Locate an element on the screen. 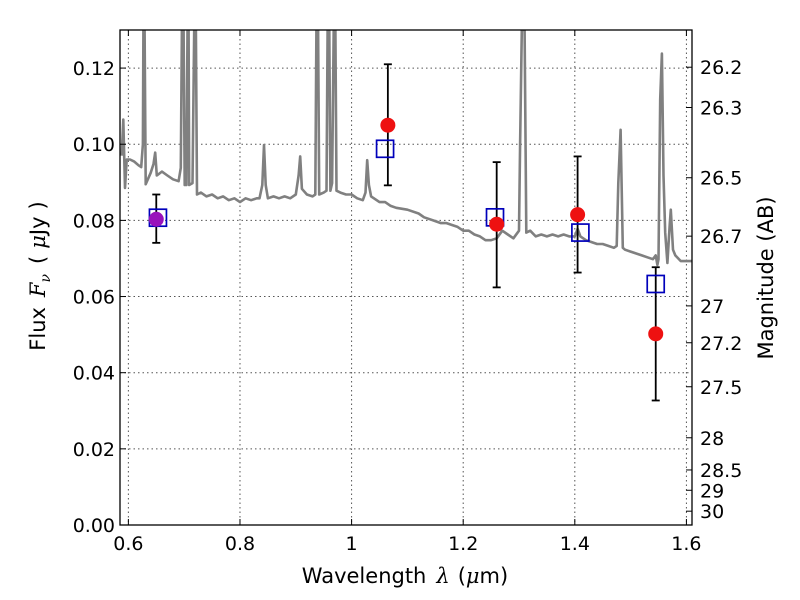 The image size is (800, 600). mag-tick-label: 30 is located at coordinates (712, 512).